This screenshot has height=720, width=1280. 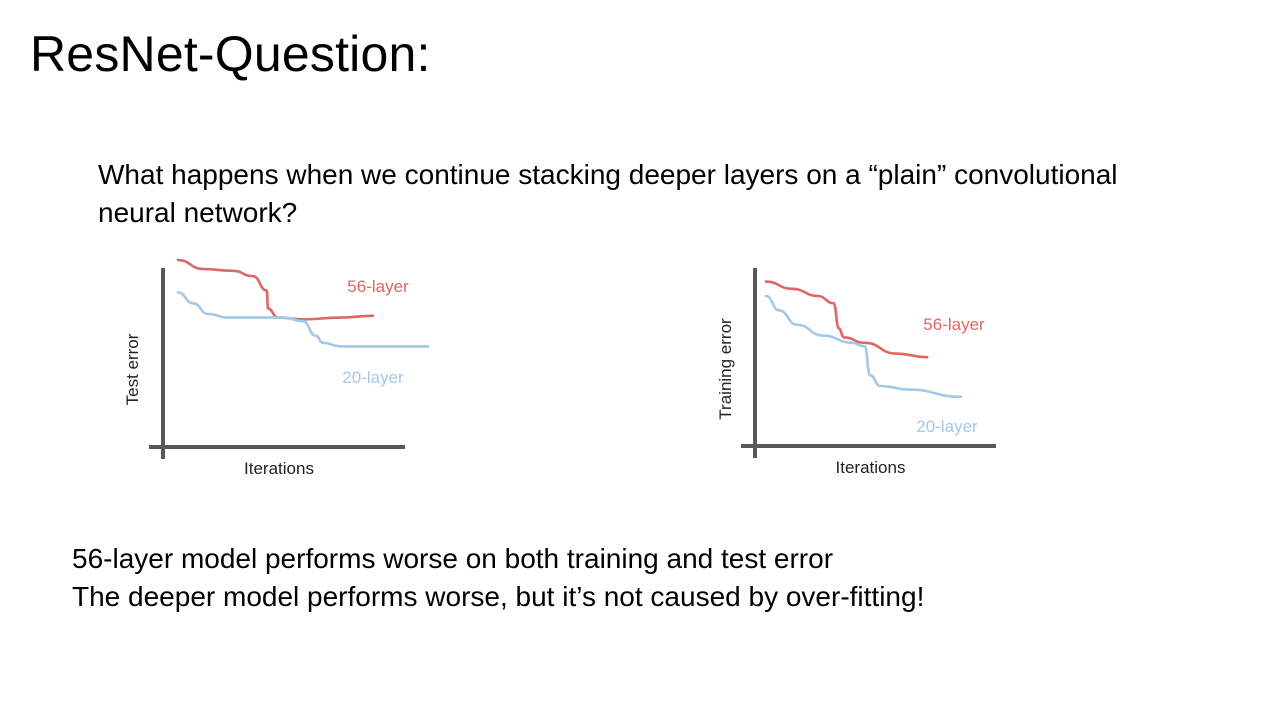 I want to click on question-line: neural network?, so click(x=198, y=212).